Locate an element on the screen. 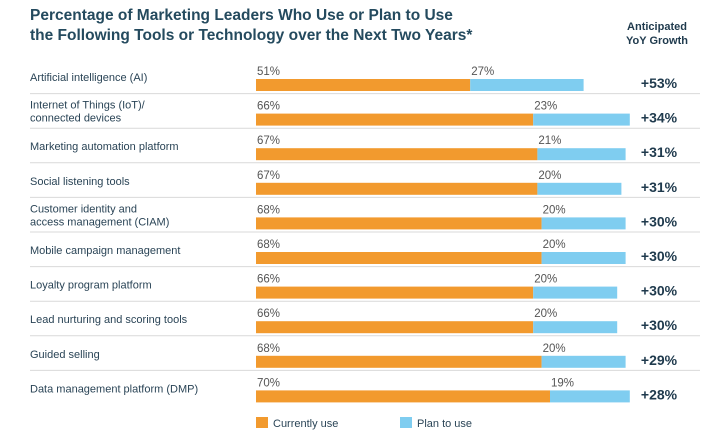  category-label: Marketing automation platform is located at coordinates (104, 147).